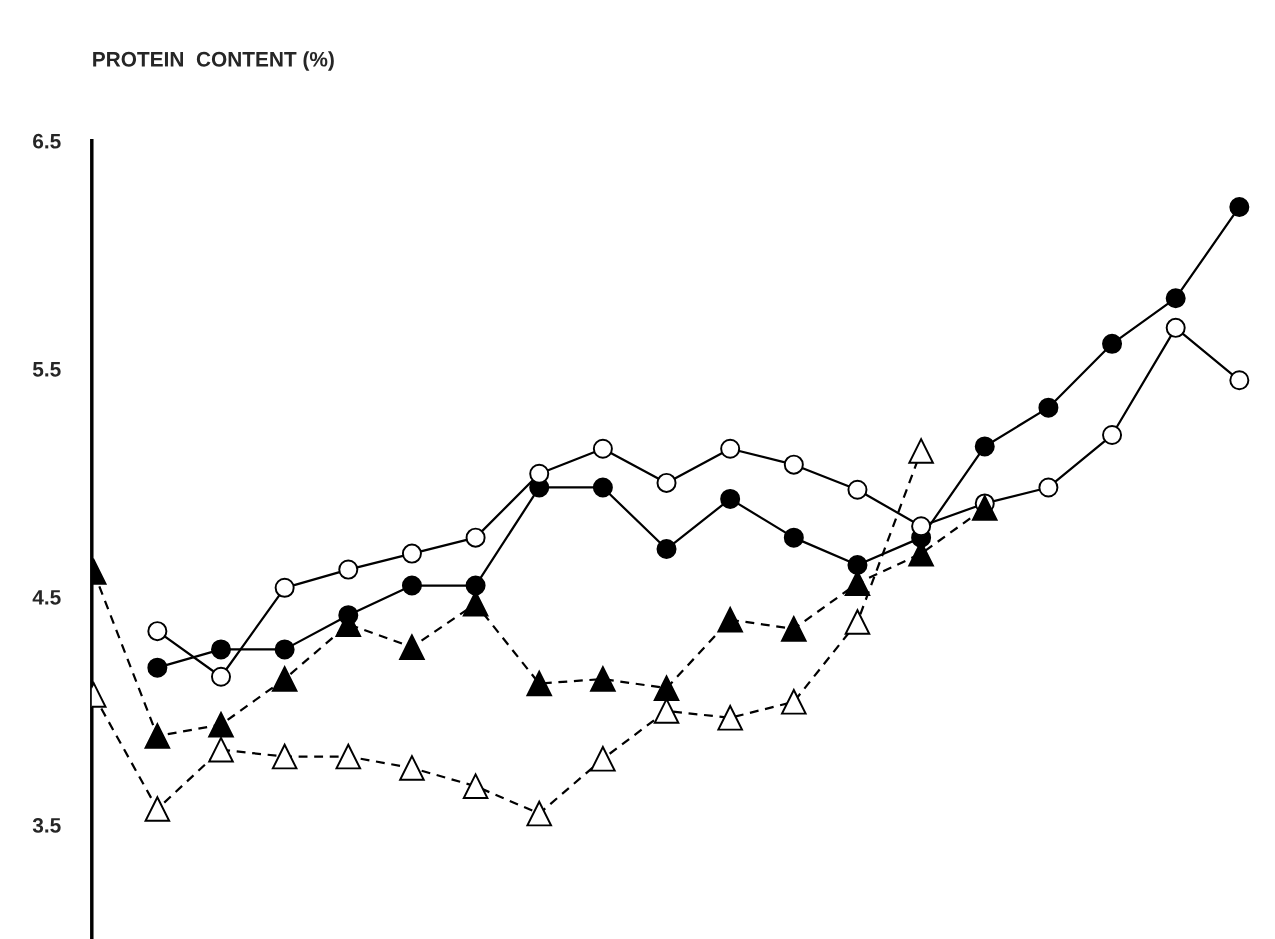 The image size is (1275, 939). I want to click on y-tick-label: 6.5, so click(47, 141).